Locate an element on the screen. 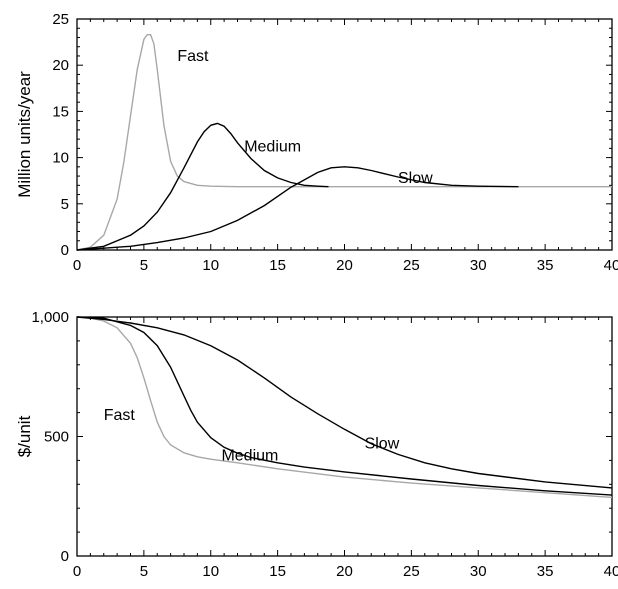  cost-y-axis-label: $/unit is located at coordinates (24, 436).